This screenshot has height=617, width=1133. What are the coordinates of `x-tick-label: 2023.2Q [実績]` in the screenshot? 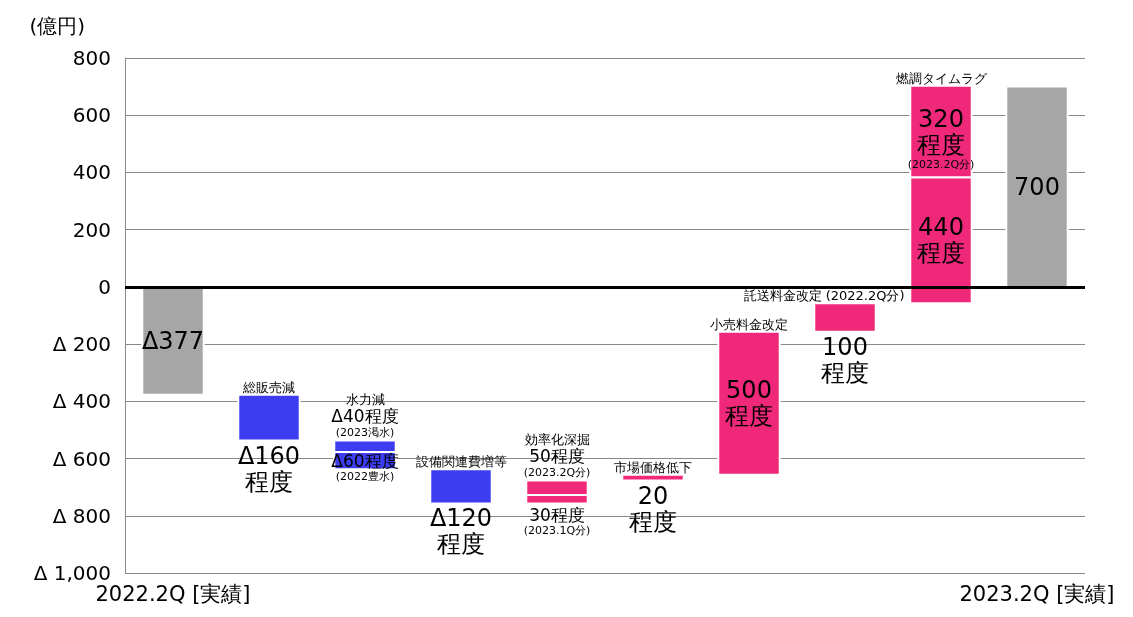 It's located at (1037, 593).